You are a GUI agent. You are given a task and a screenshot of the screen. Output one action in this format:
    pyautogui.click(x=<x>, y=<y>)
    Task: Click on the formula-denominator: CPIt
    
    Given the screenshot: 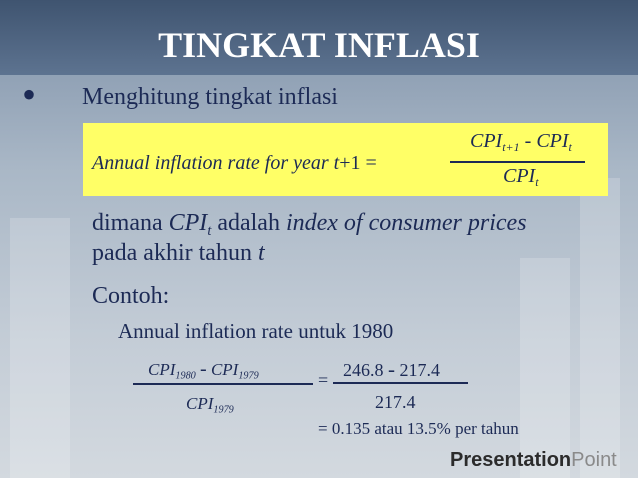 What is the action you would take?
    pyautogui.click(x=521, y=177)
    